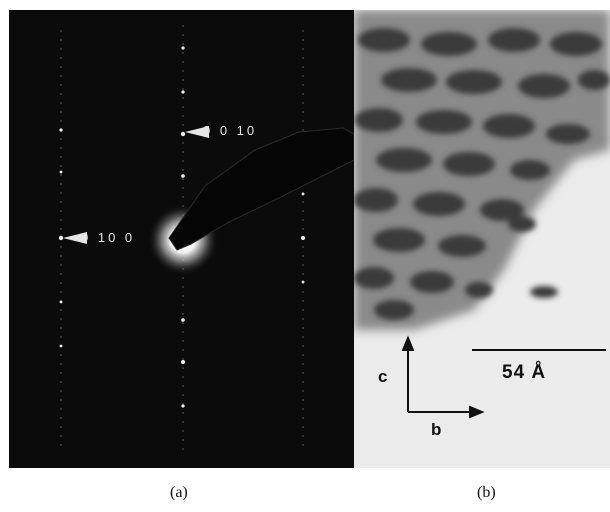 Image resolution: width=610 pixels, height=512 pixels. What do you see at coordinates (230, 130) in the screenshot?
I see `spot-label-0-0-10: 0 0 10` at bounding box center [230, 130].